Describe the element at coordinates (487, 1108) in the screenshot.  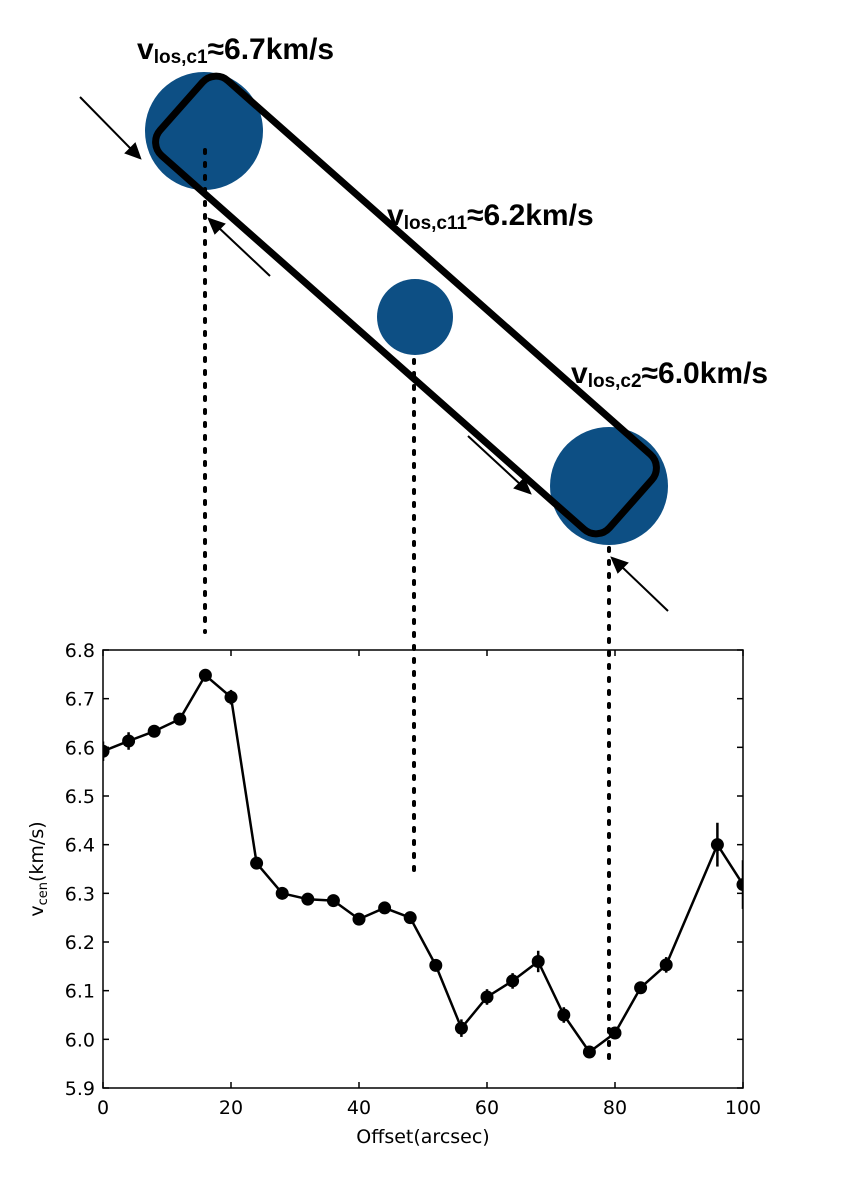
I see `x-tick-label: 60` at that location.